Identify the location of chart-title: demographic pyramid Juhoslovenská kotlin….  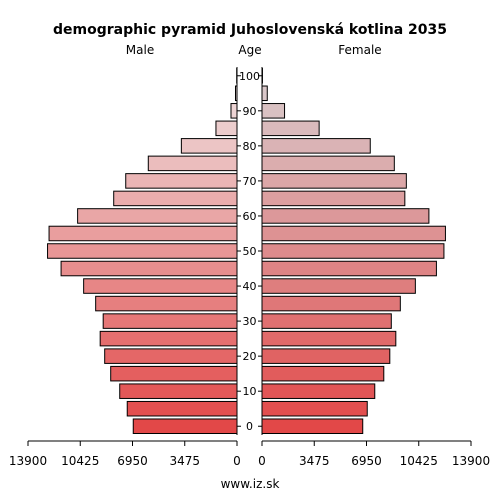
(250, 30).